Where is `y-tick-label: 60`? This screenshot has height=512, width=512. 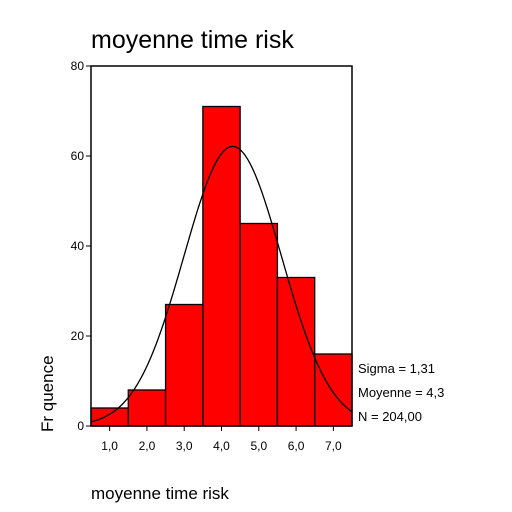 y-tick-label: 60 is located at coordinates (78, 156).